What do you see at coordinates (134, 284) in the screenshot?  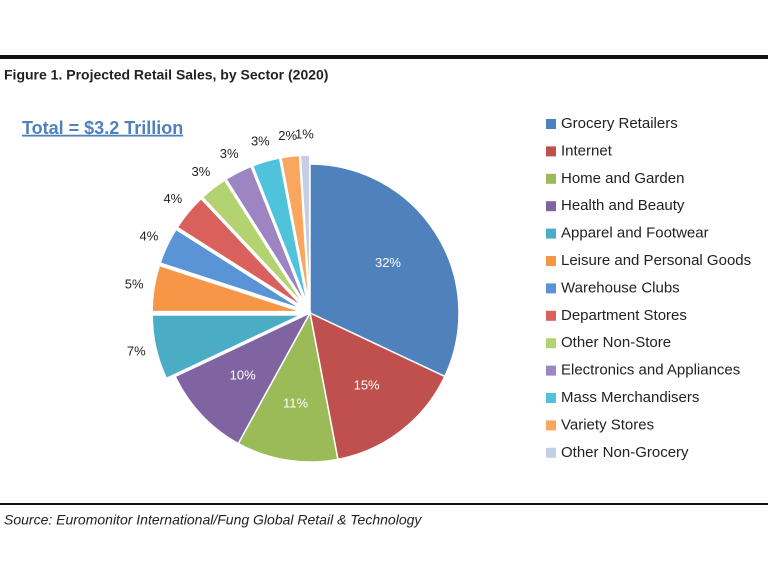 I see `data-label: 5%` at bounding box center [134, 284].